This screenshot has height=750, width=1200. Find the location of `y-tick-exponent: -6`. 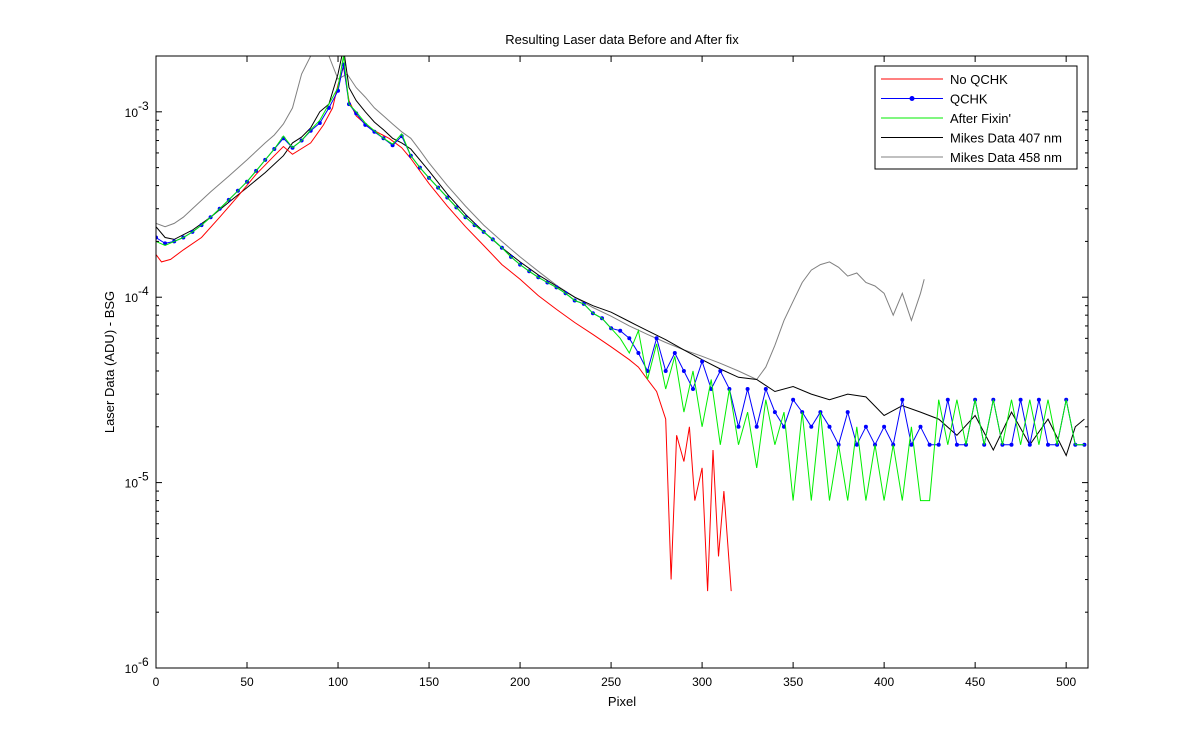

y-tick-exponent: -6 is located at coordinates (143, 662).